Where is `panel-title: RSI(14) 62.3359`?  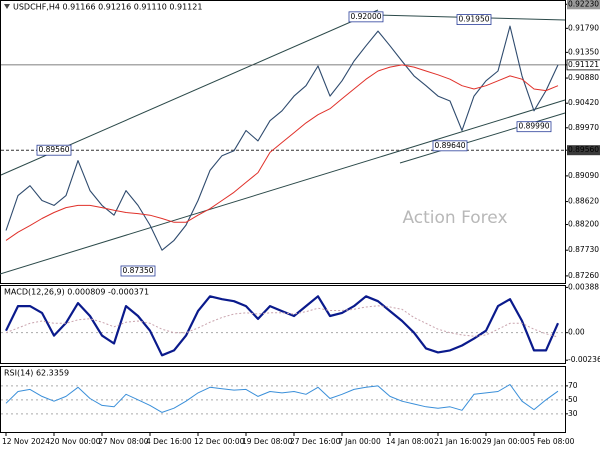 panel-title: RSI(14) 62.3359 is located at coordinates (36, 373).